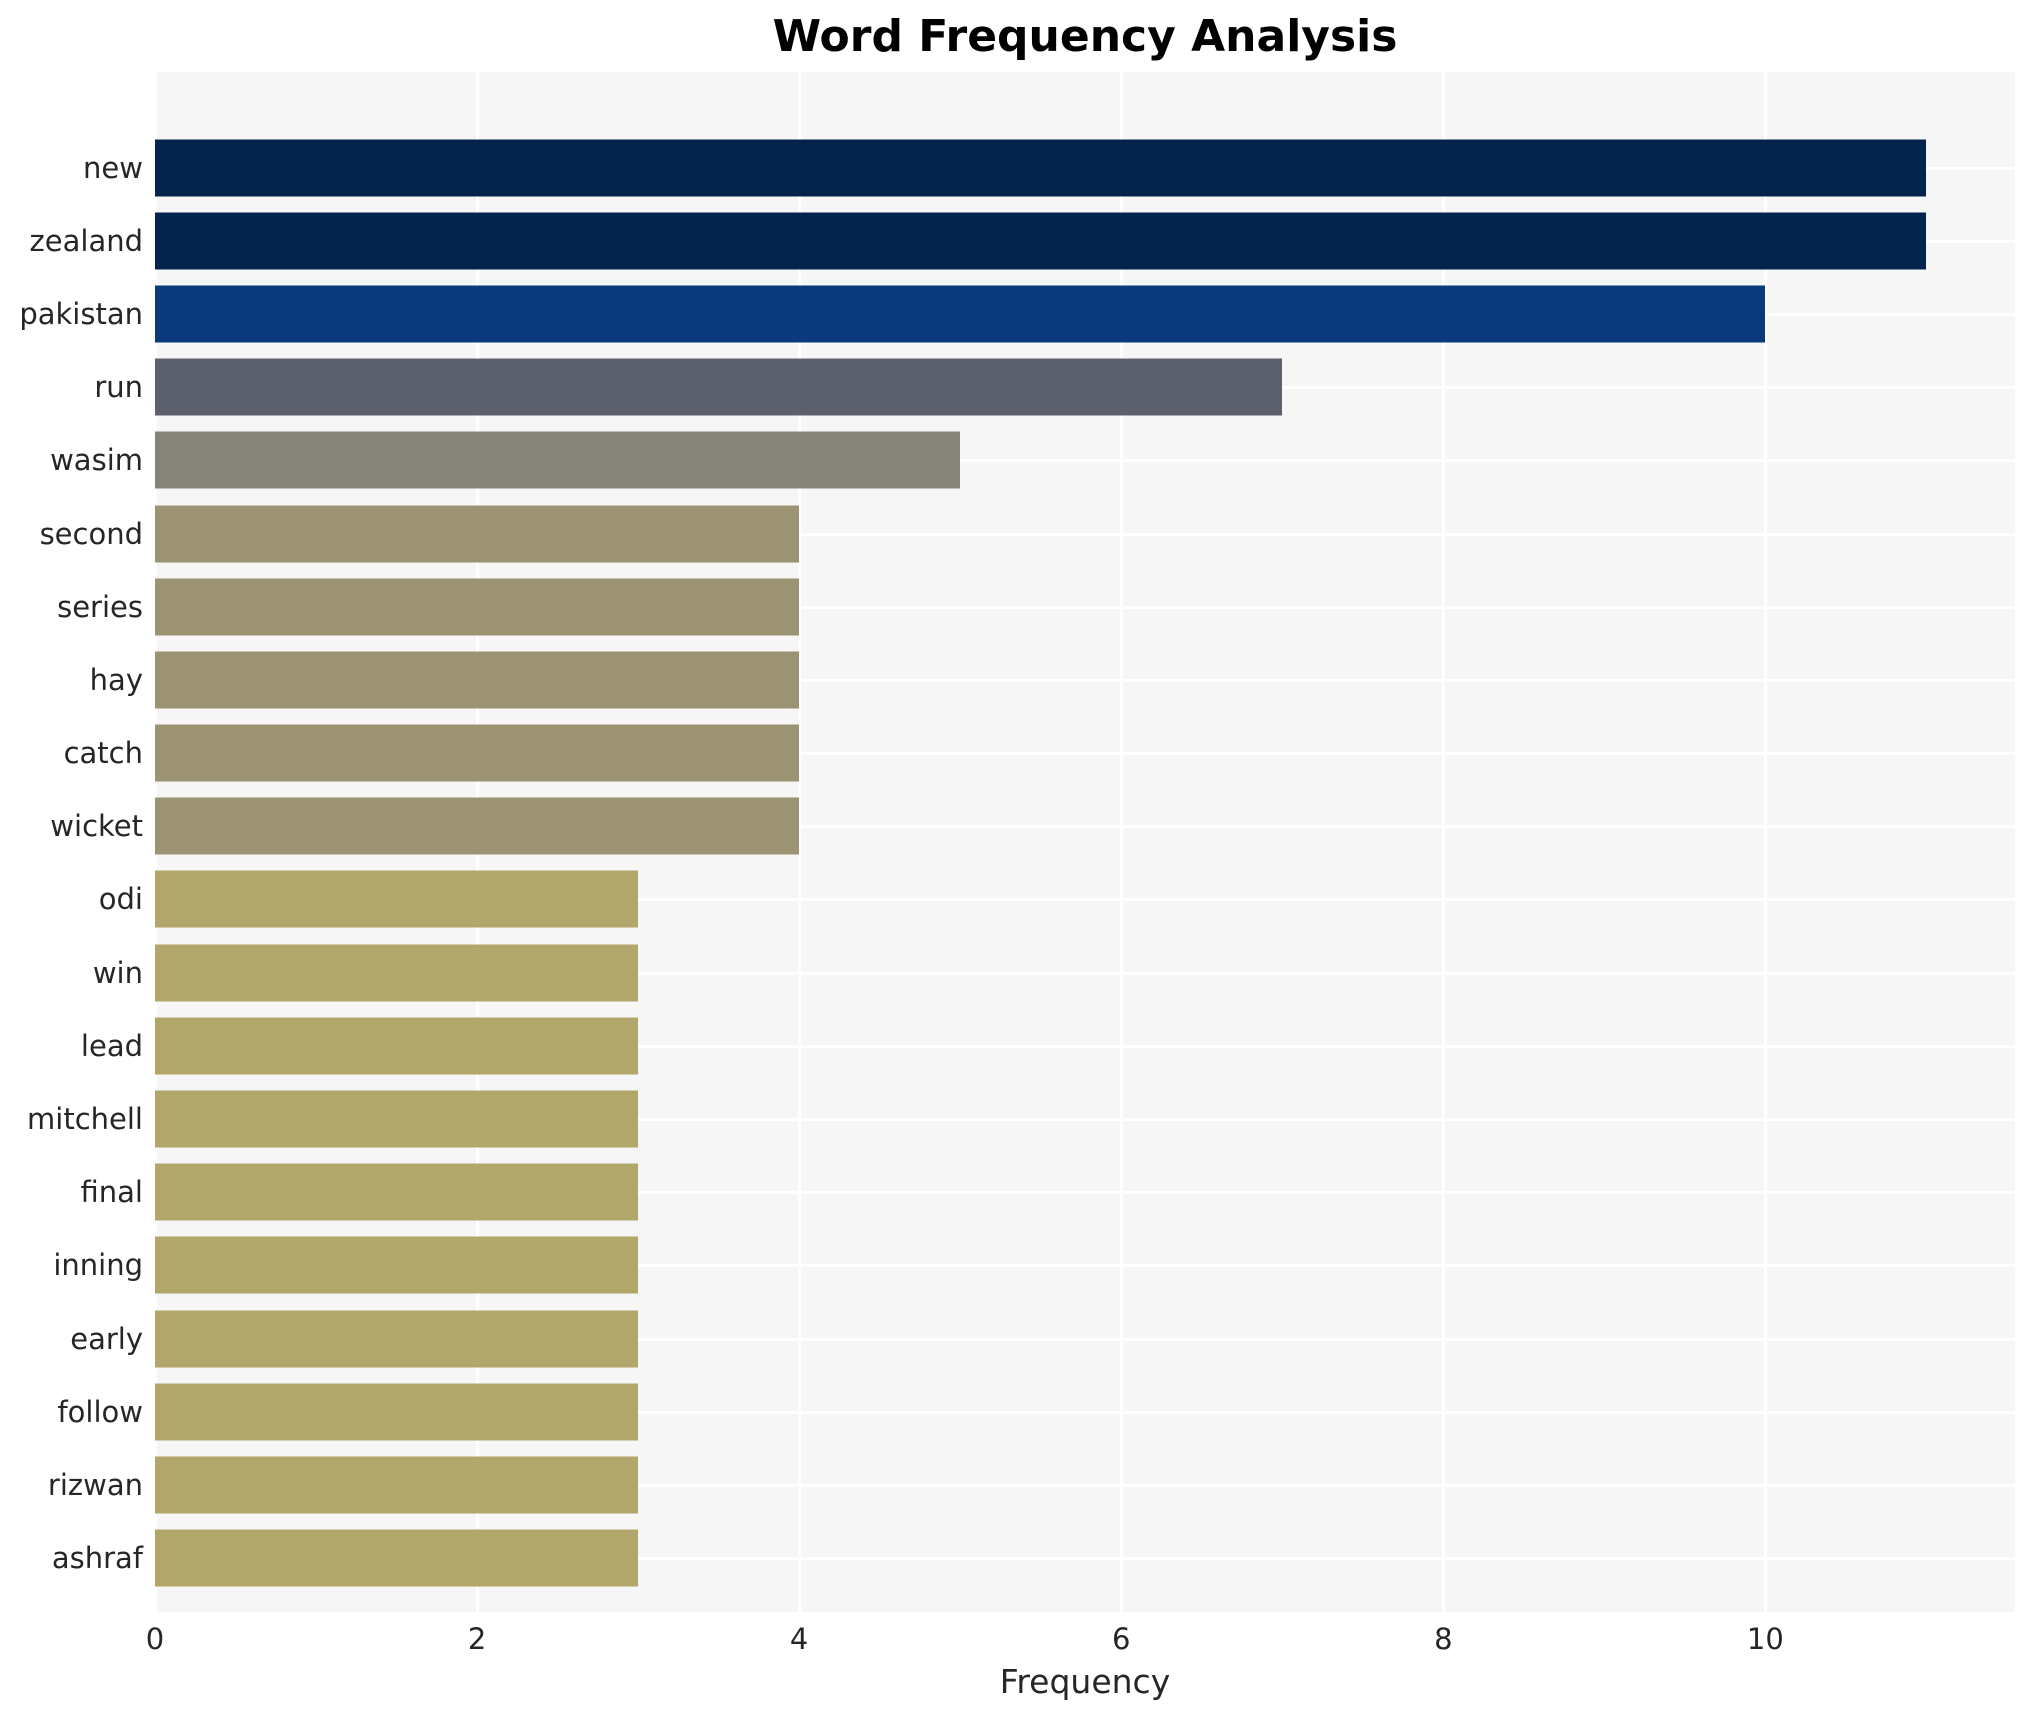 Image resolution: width=2033 pixels, height=1710 pixels. Describe the element at coordinates (1033, 1558) in the screenshot. I see `bar-row: ashraf` at that location.